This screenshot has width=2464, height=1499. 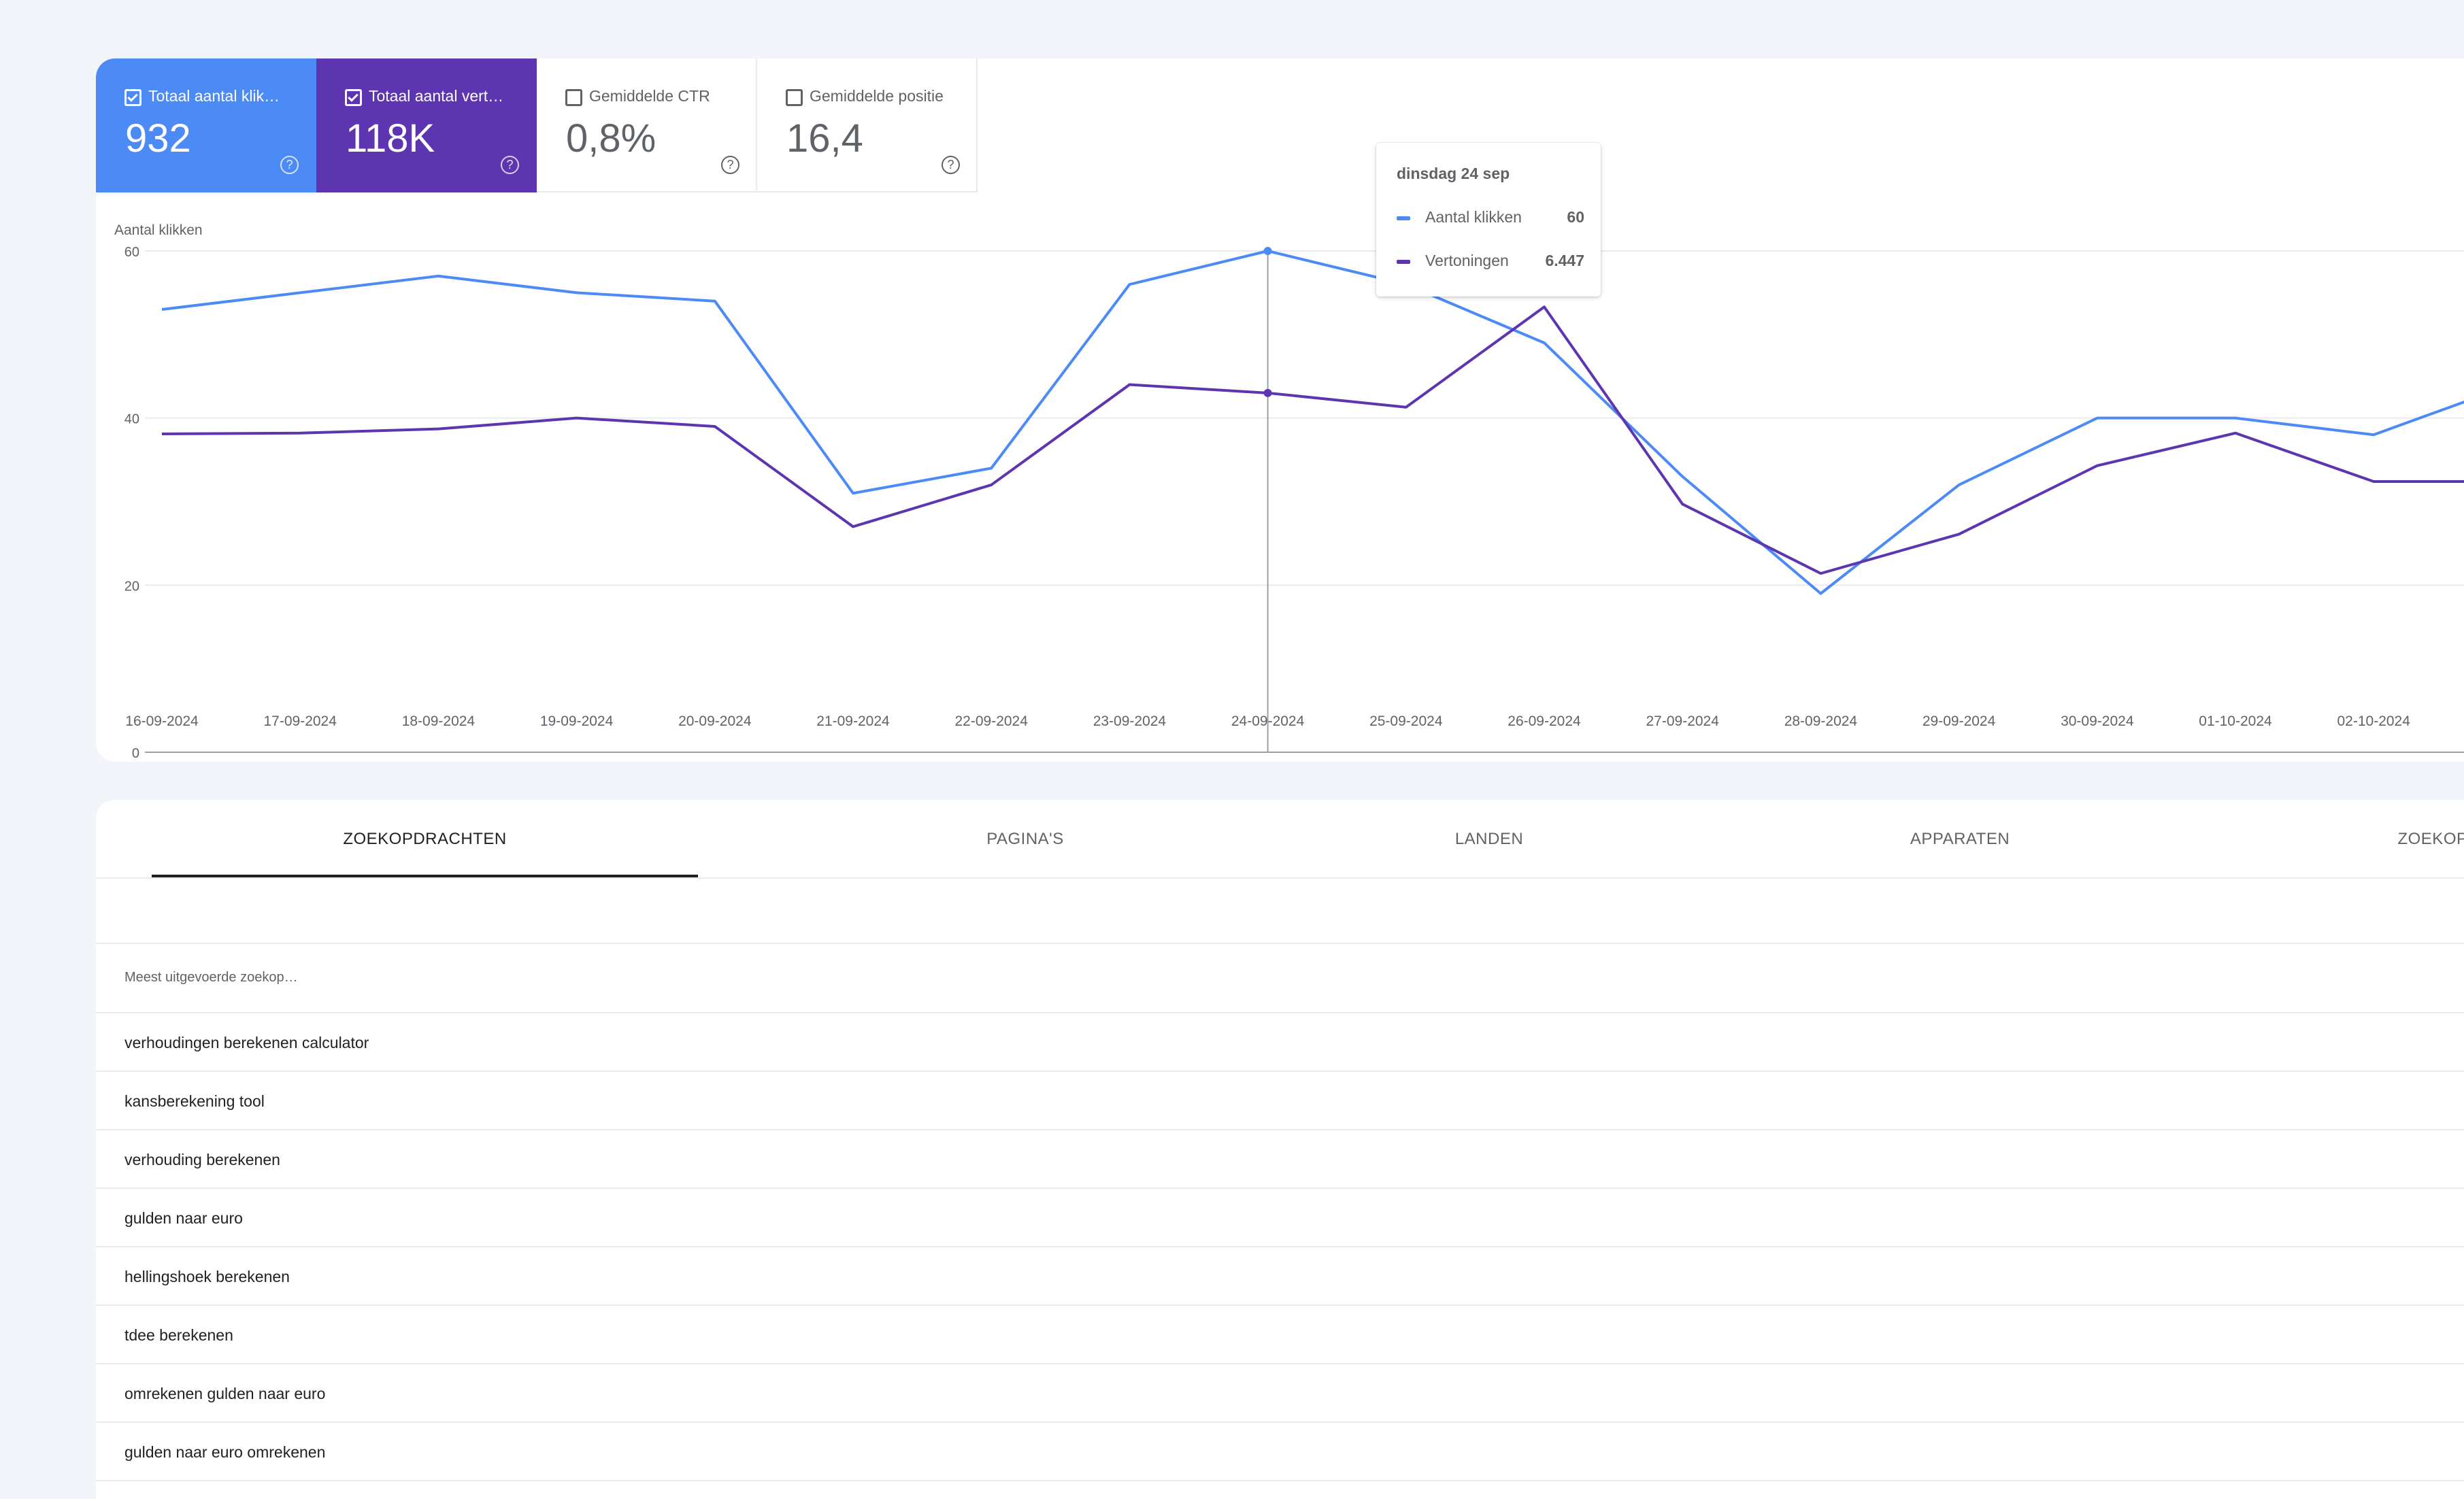 I want to click on table-row: verhouding berekenen, so click(x=1280, y=1159).